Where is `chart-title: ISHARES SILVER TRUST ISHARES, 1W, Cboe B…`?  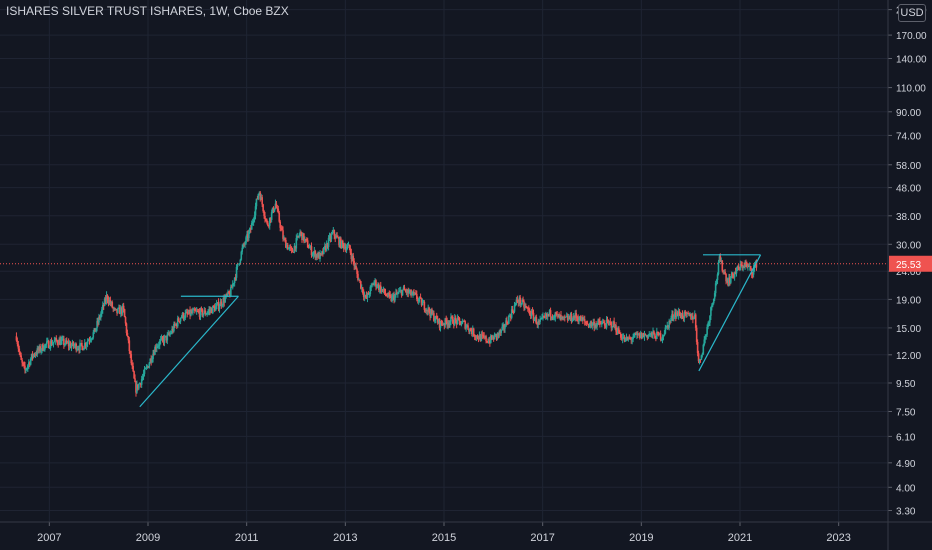
chart-title: ISHARES SILVER TRUST ISHARES, 1W, Cboe B… is located at coordinates (147, 11).